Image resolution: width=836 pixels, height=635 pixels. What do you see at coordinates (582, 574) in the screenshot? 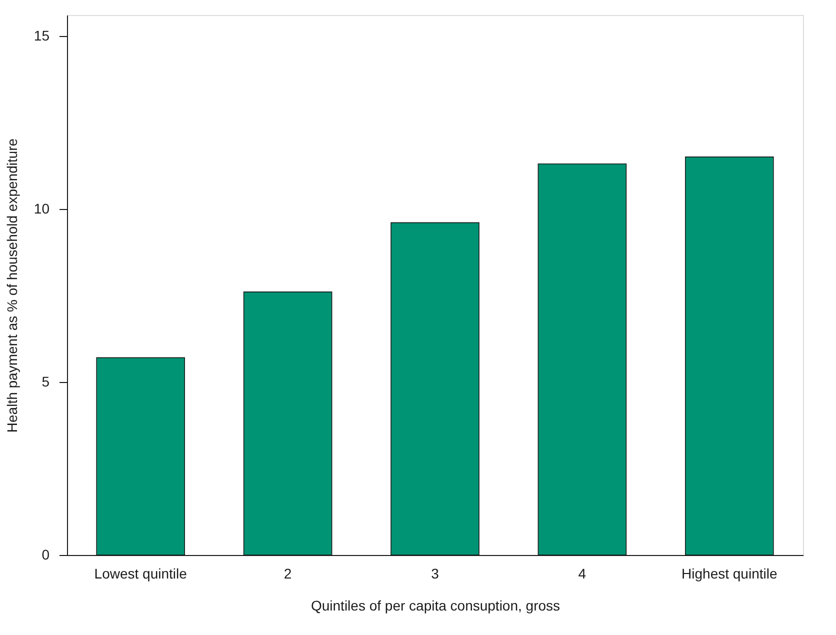
I see `x-tick-label: 4` at bounding box center [582, 574].